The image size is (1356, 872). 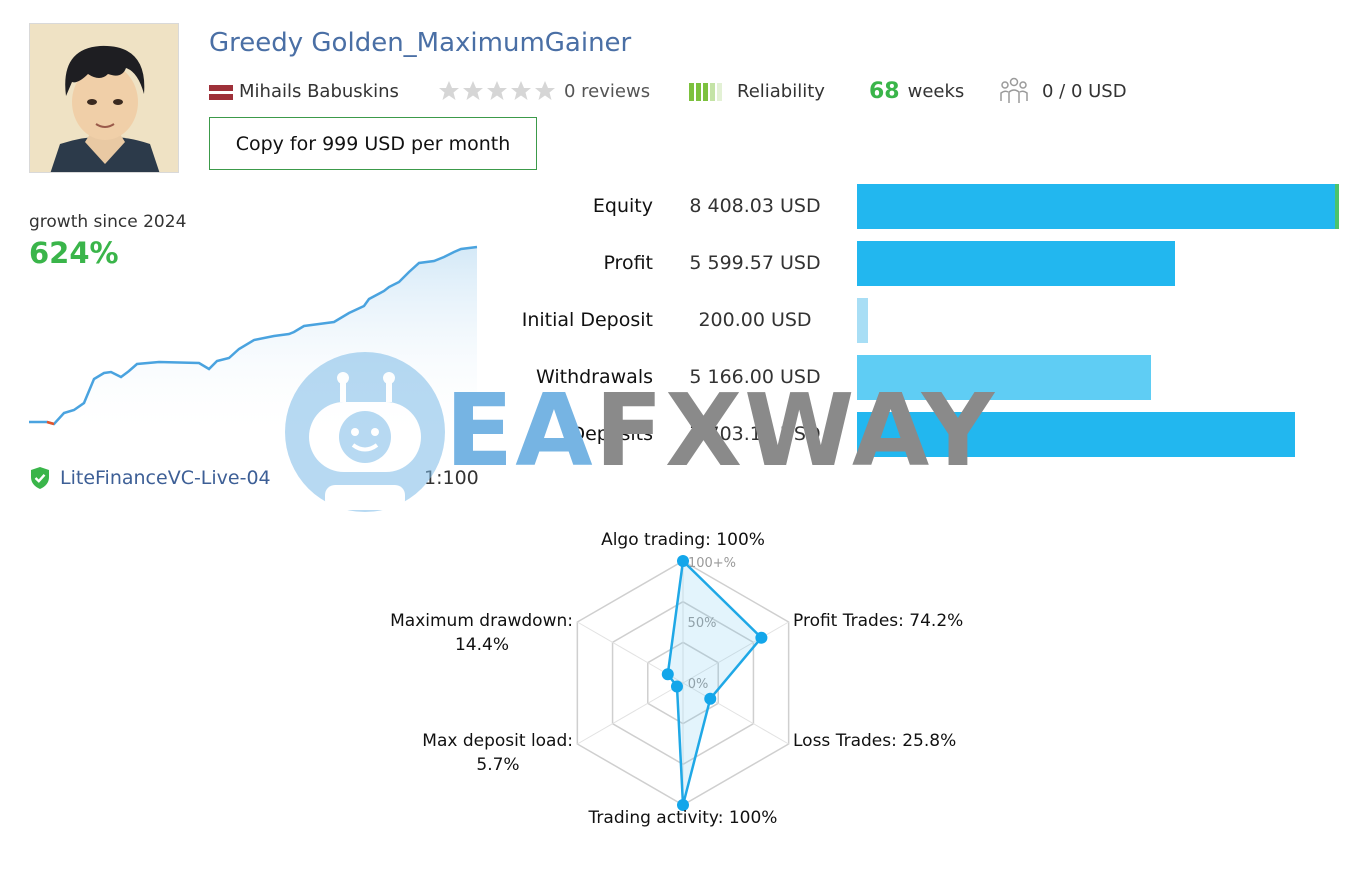 What do you see at coordinates (481, 621) in the screenshot?
I see `radar-axis-label: Maximum drawdown:` at bounding box center [481, 621].